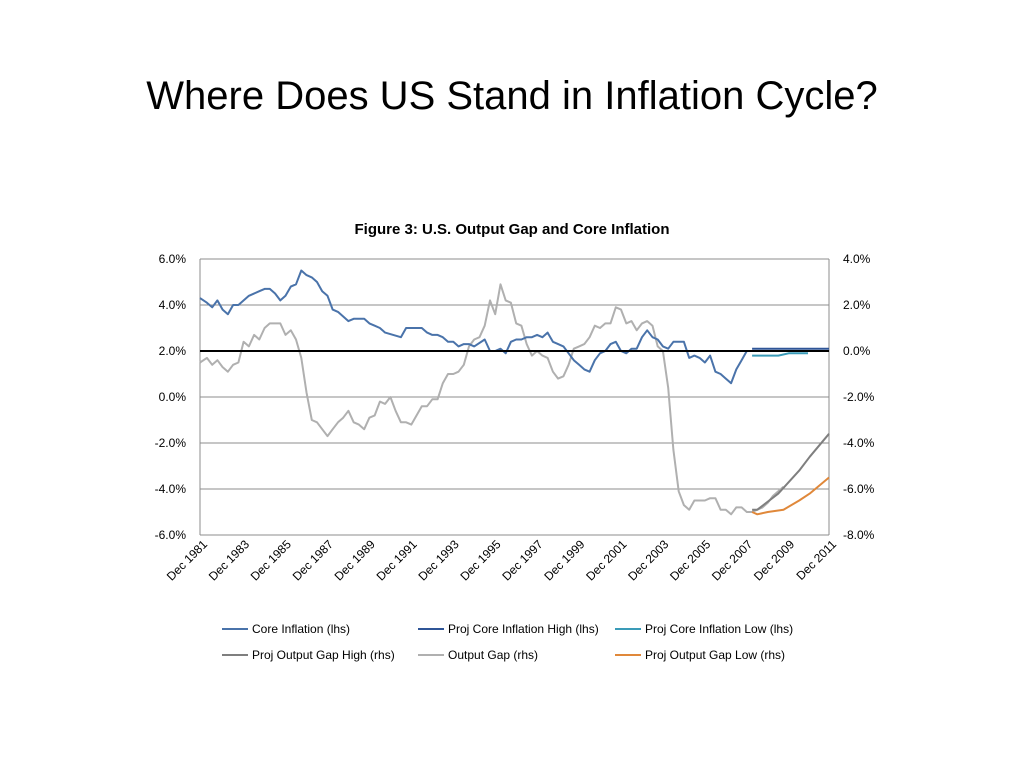 The image size is (1024, 768). Describe the element at coordinates (438, 560) in the screenshot. I see `x-tick-label: Dec 1993` at that location.